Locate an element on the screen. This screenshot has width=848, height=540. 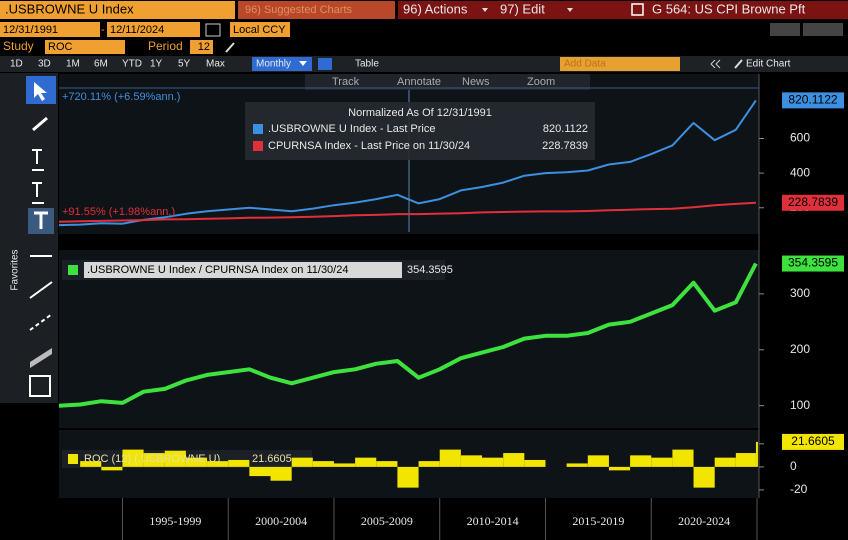
frequency: Monthly is located at coordinates (273, 64).